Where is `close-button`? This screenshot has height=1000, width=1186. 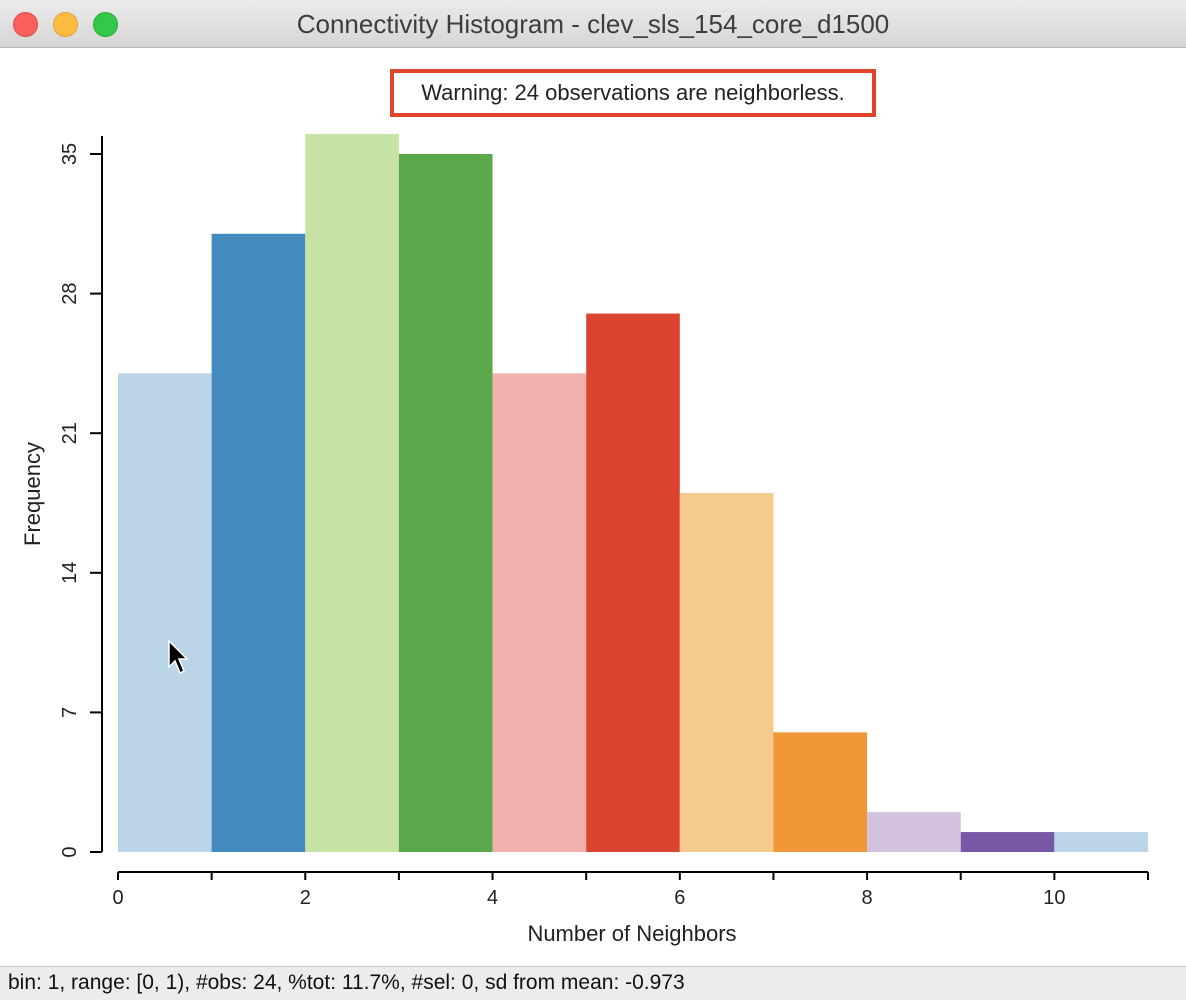
close-button is located at coordinates (25, 24).